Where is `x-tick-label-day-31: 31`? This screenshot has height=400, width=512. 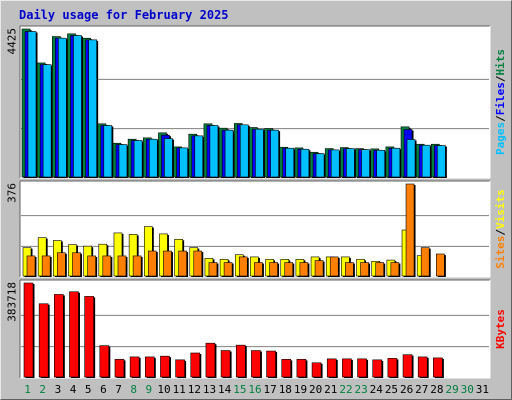 x-tick-label-day-31: 31 is located at coordinates (482, 389).